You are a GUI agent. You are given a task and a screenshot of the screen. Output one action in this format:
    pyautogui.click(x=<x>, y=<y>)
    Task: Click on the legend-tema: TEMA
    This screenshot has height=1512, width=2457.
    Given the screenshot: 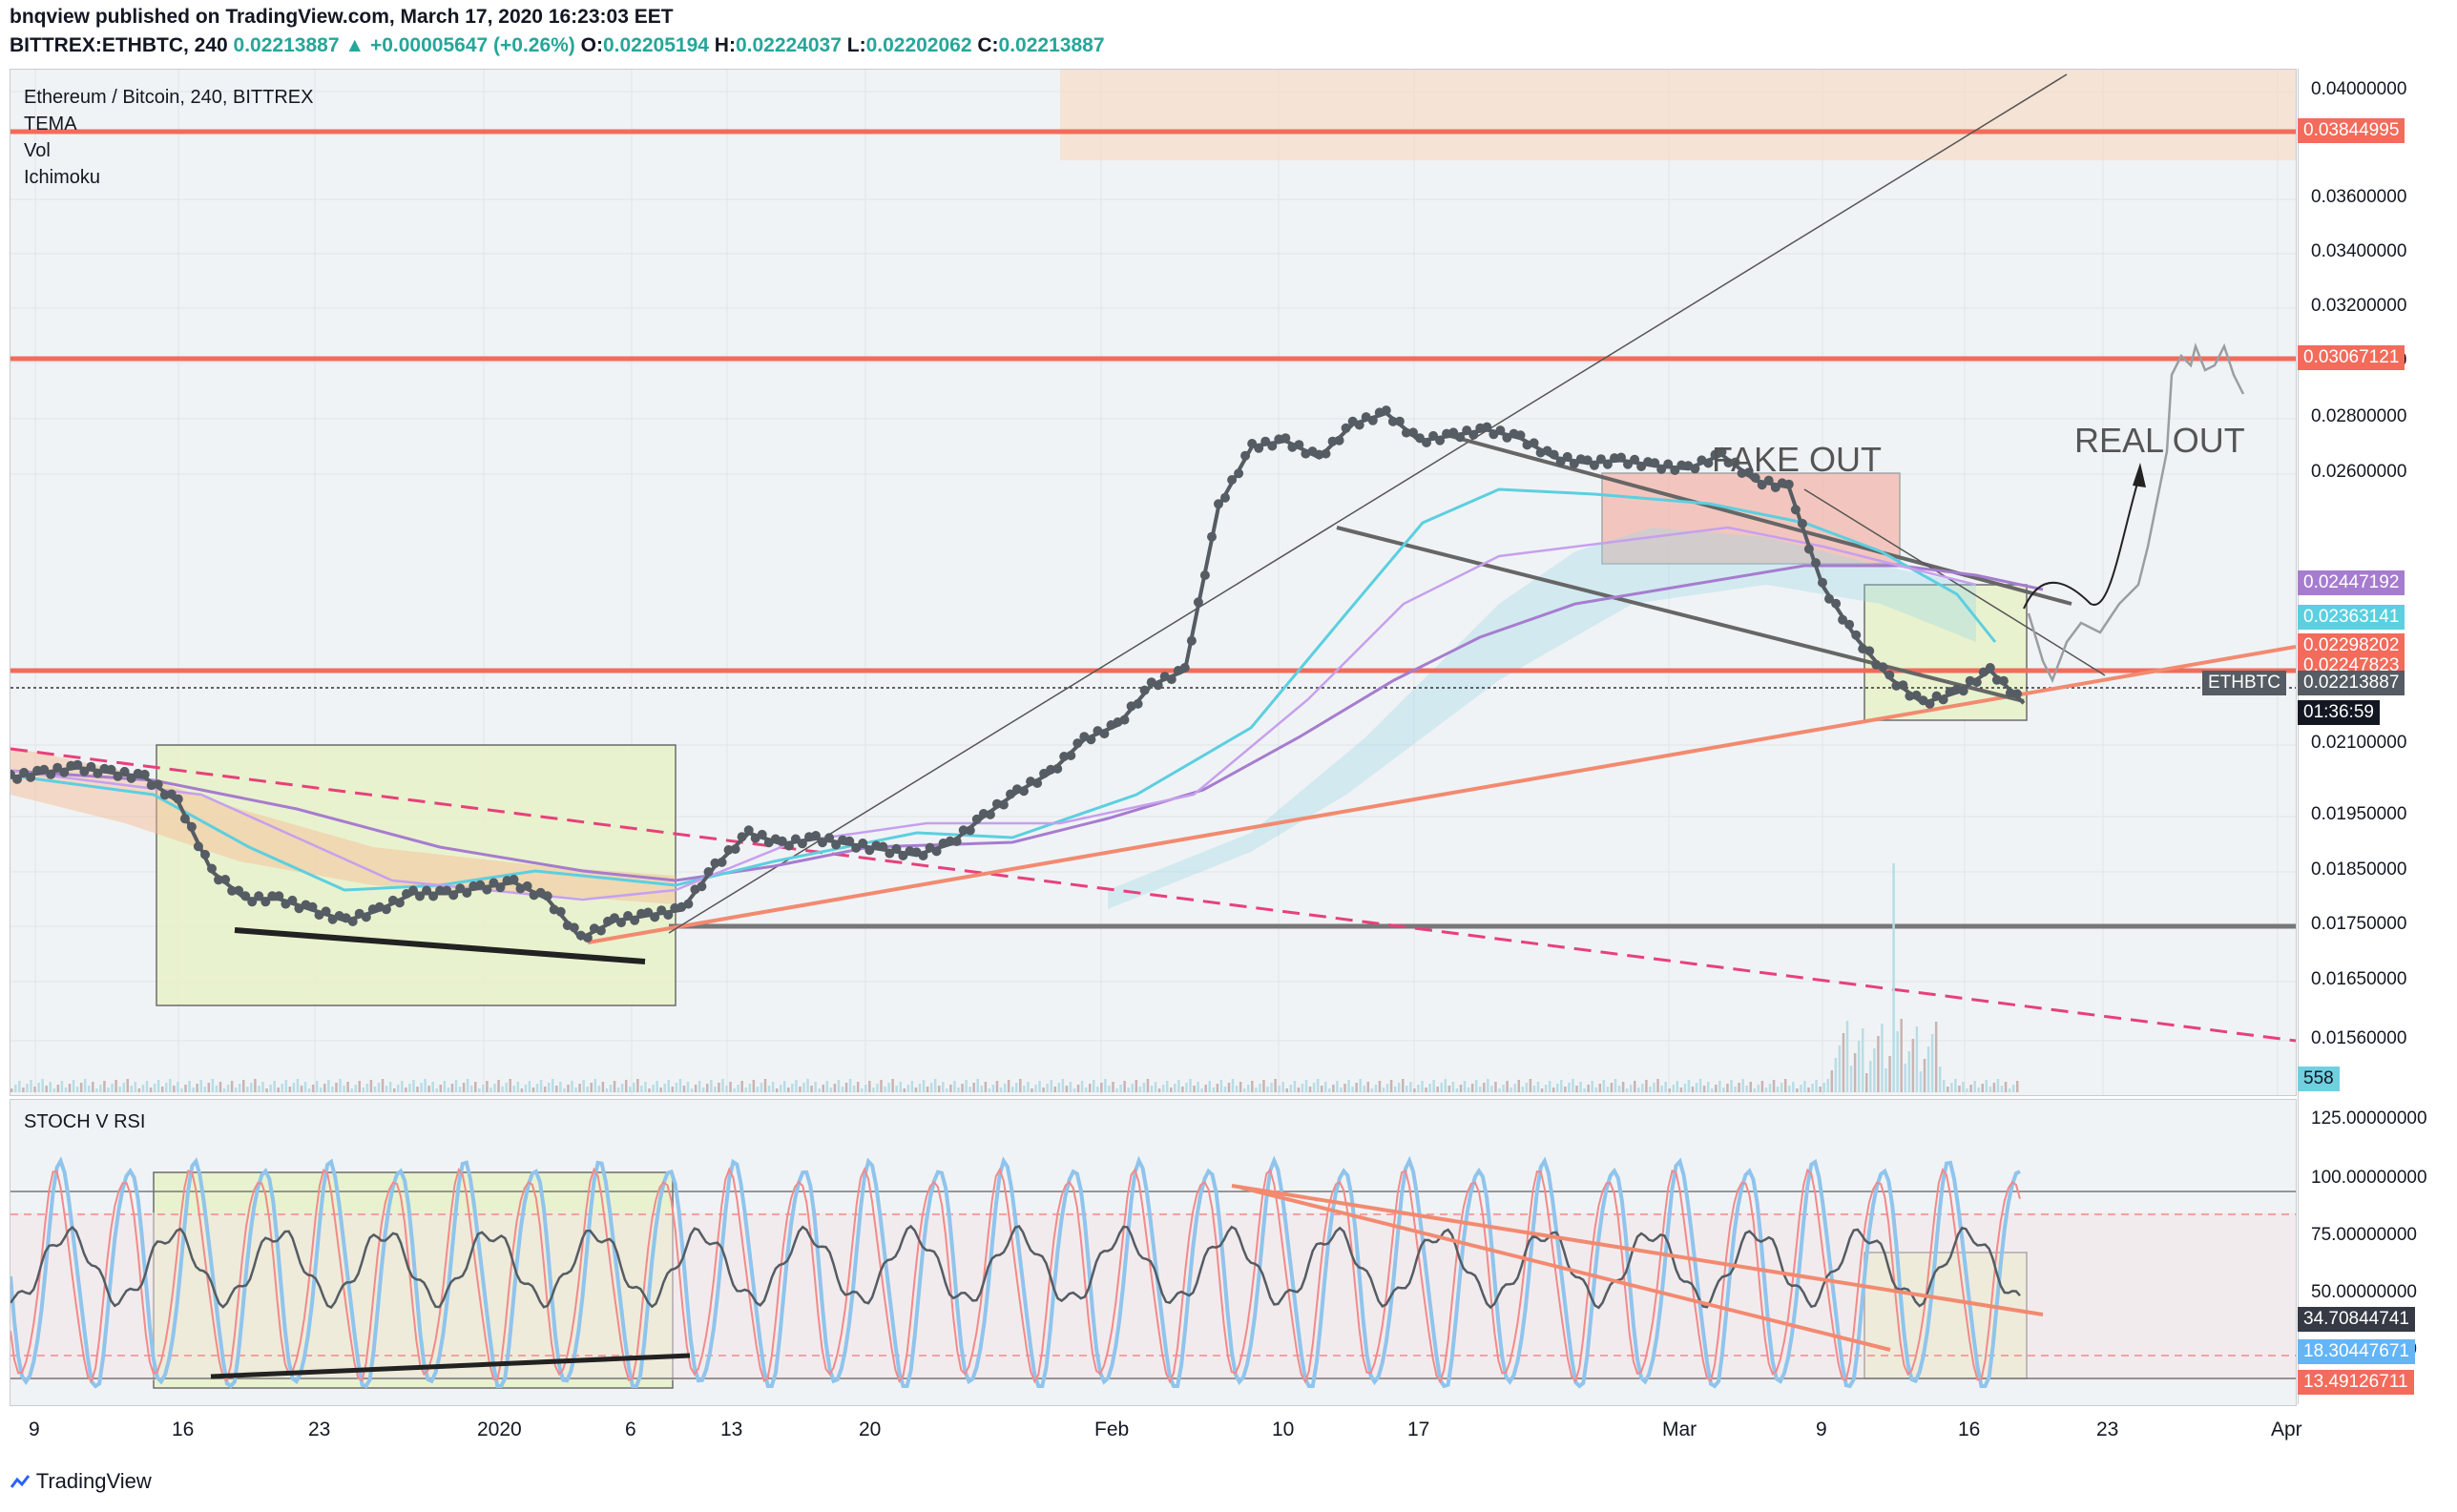 What is the action you would take?
    pyautogui.click(x=50, y=124)
    